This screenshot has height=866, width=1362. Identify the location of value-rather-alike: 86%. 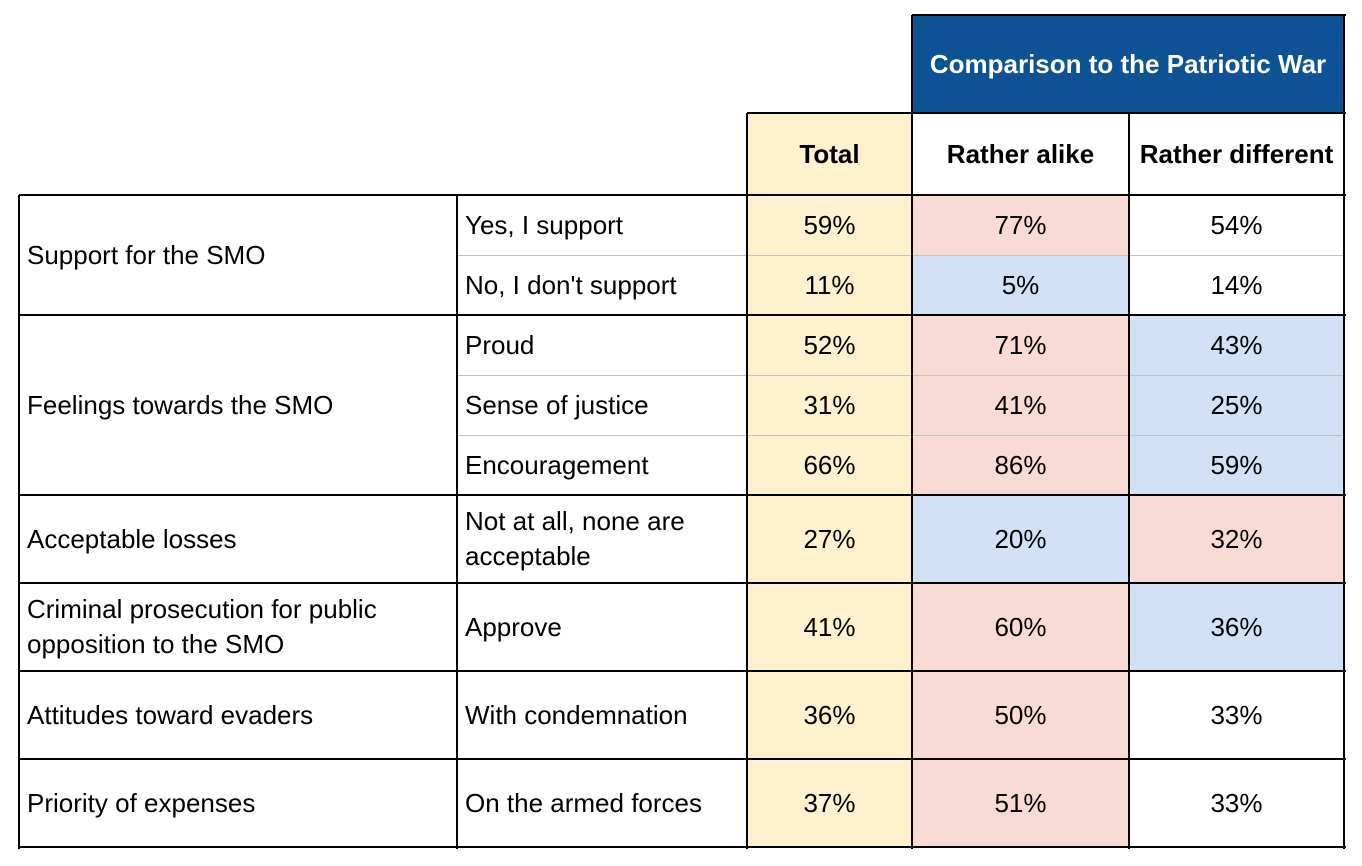
(1020, 465).